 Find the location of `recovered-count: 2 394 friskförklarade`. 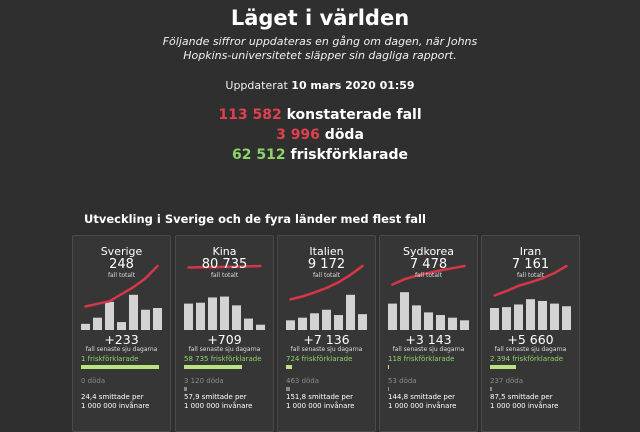

recovered-count: 2 394 friskförklarade is located at coordinates (527, 359).